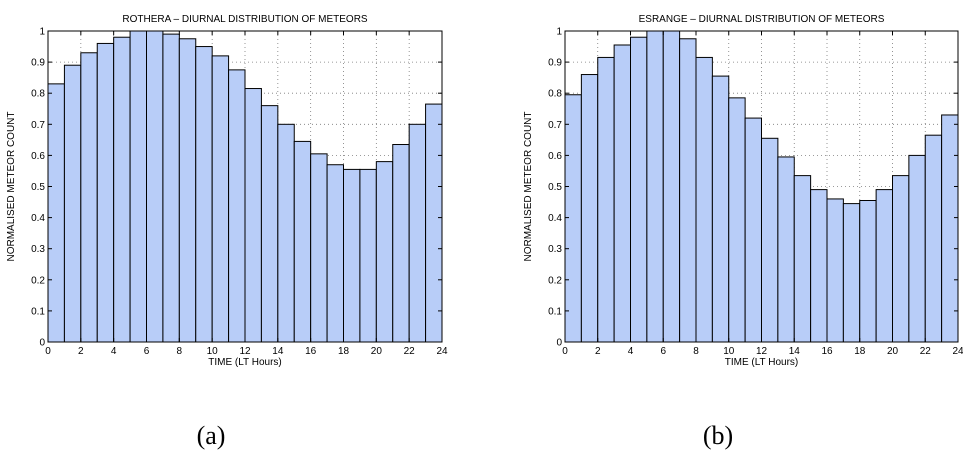 The image size is (963, 452). What do you see at coordinates (555, 156) in the screenshot?
I see `y-tick-label: 0.6` at bounding box center [555, 156].